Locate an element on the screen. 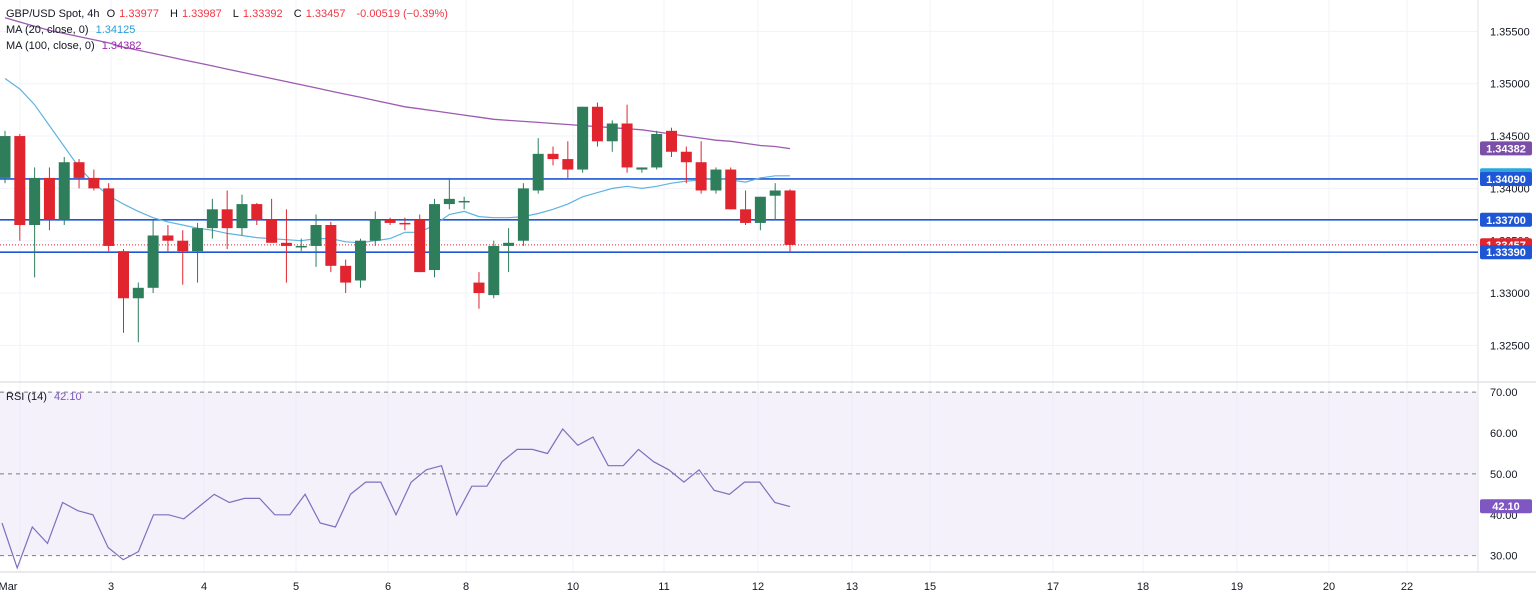 The image size is (1536, 600). price-tick-label: 1.34500 is located at coordinates (1510, 137).